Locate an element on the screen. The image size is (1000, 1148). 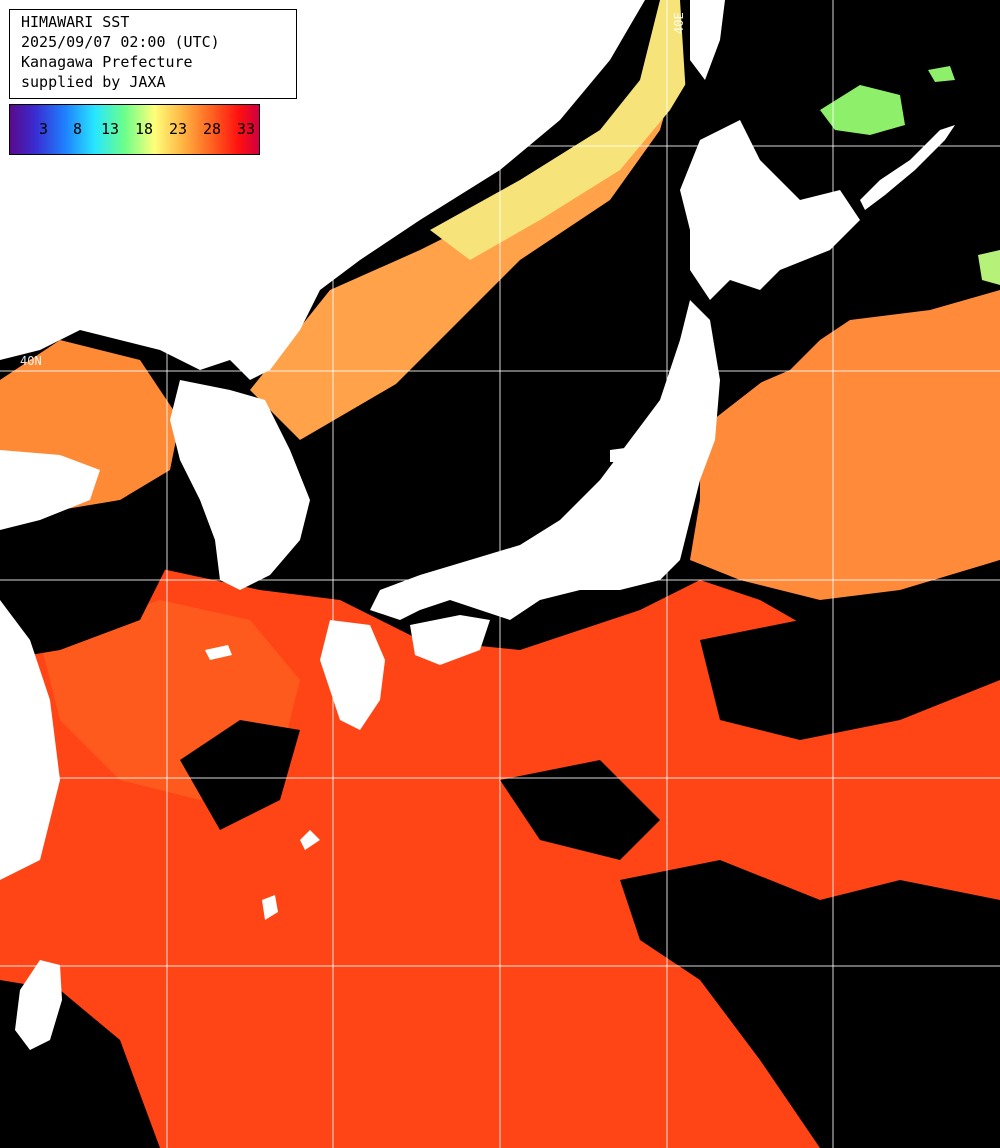
legend-tick: 28 is located at coordinates (212, 129).